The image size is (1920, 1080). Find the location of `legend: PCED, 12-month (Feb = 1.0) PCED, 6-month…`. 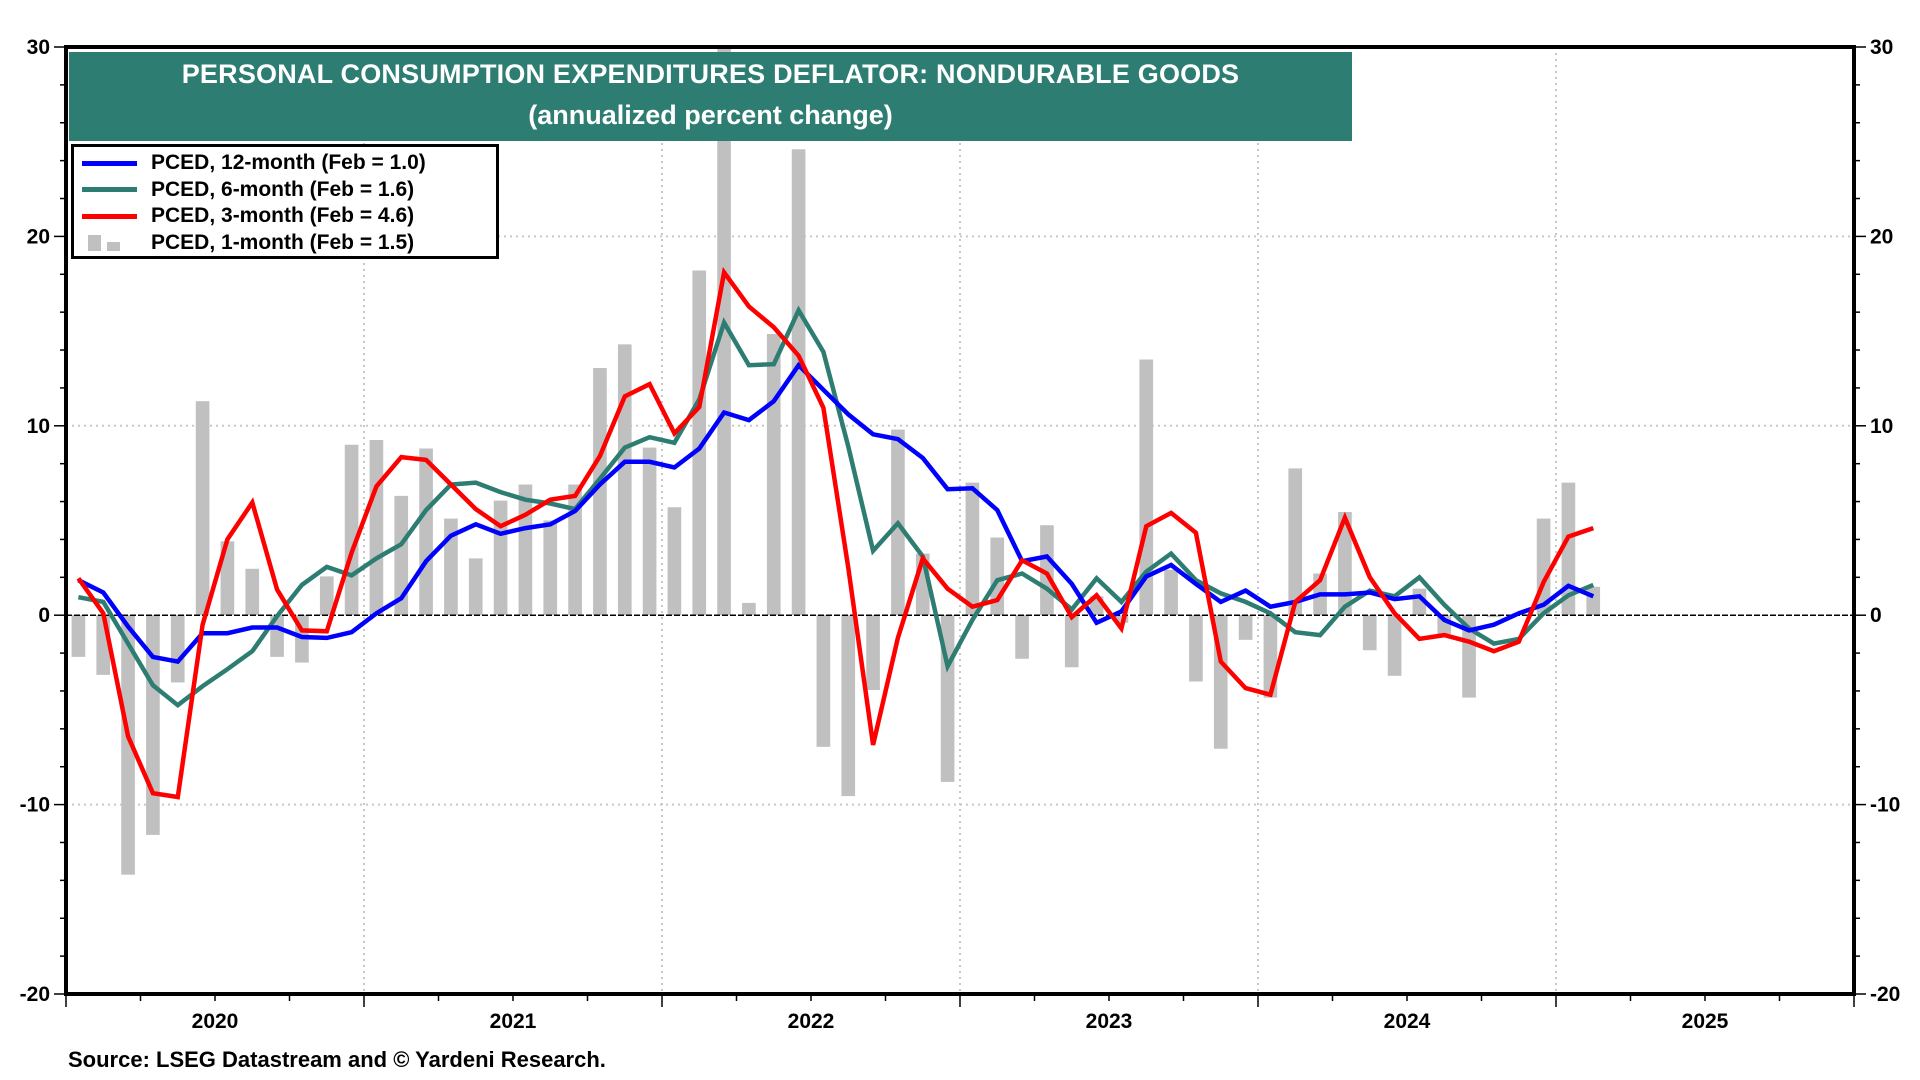

legend: PCED, 12-month (Feb = 1.0) PCED, 6-month… is located at coordinates (285, 201).